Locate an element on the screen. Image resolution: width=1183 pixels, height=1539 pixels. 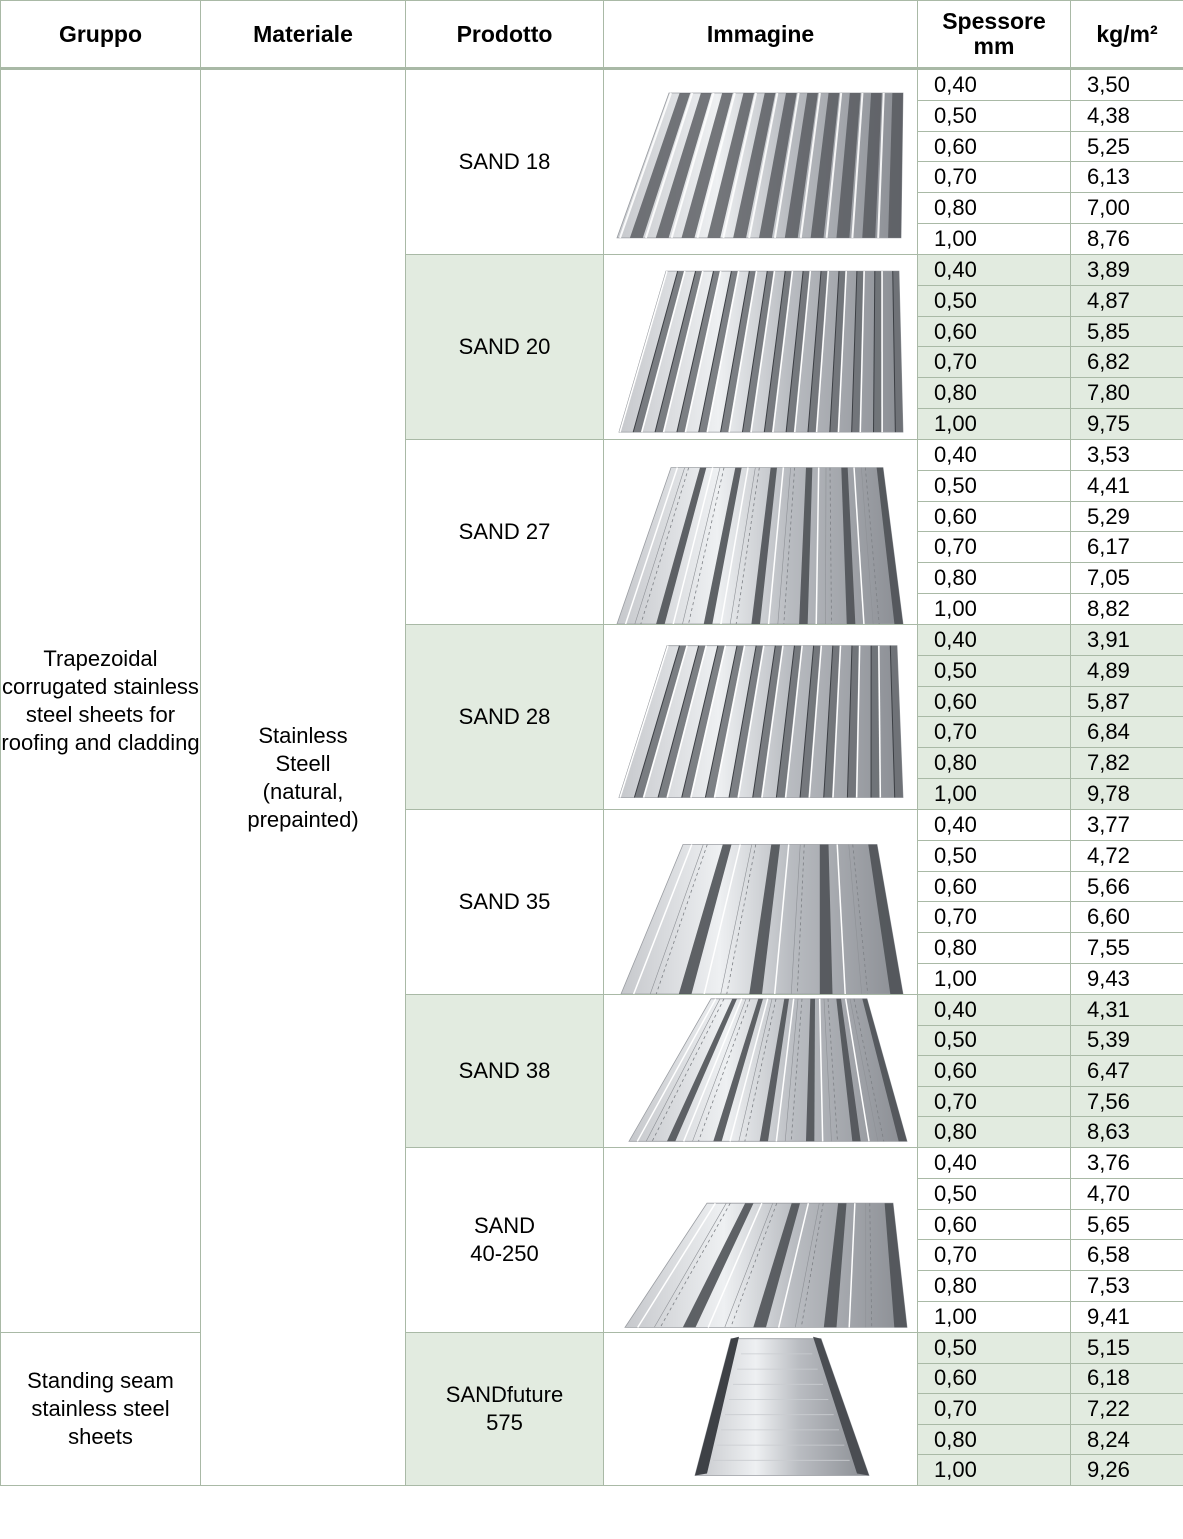
table-row: 0,70 6,82 is located at coordinates (592, 362).